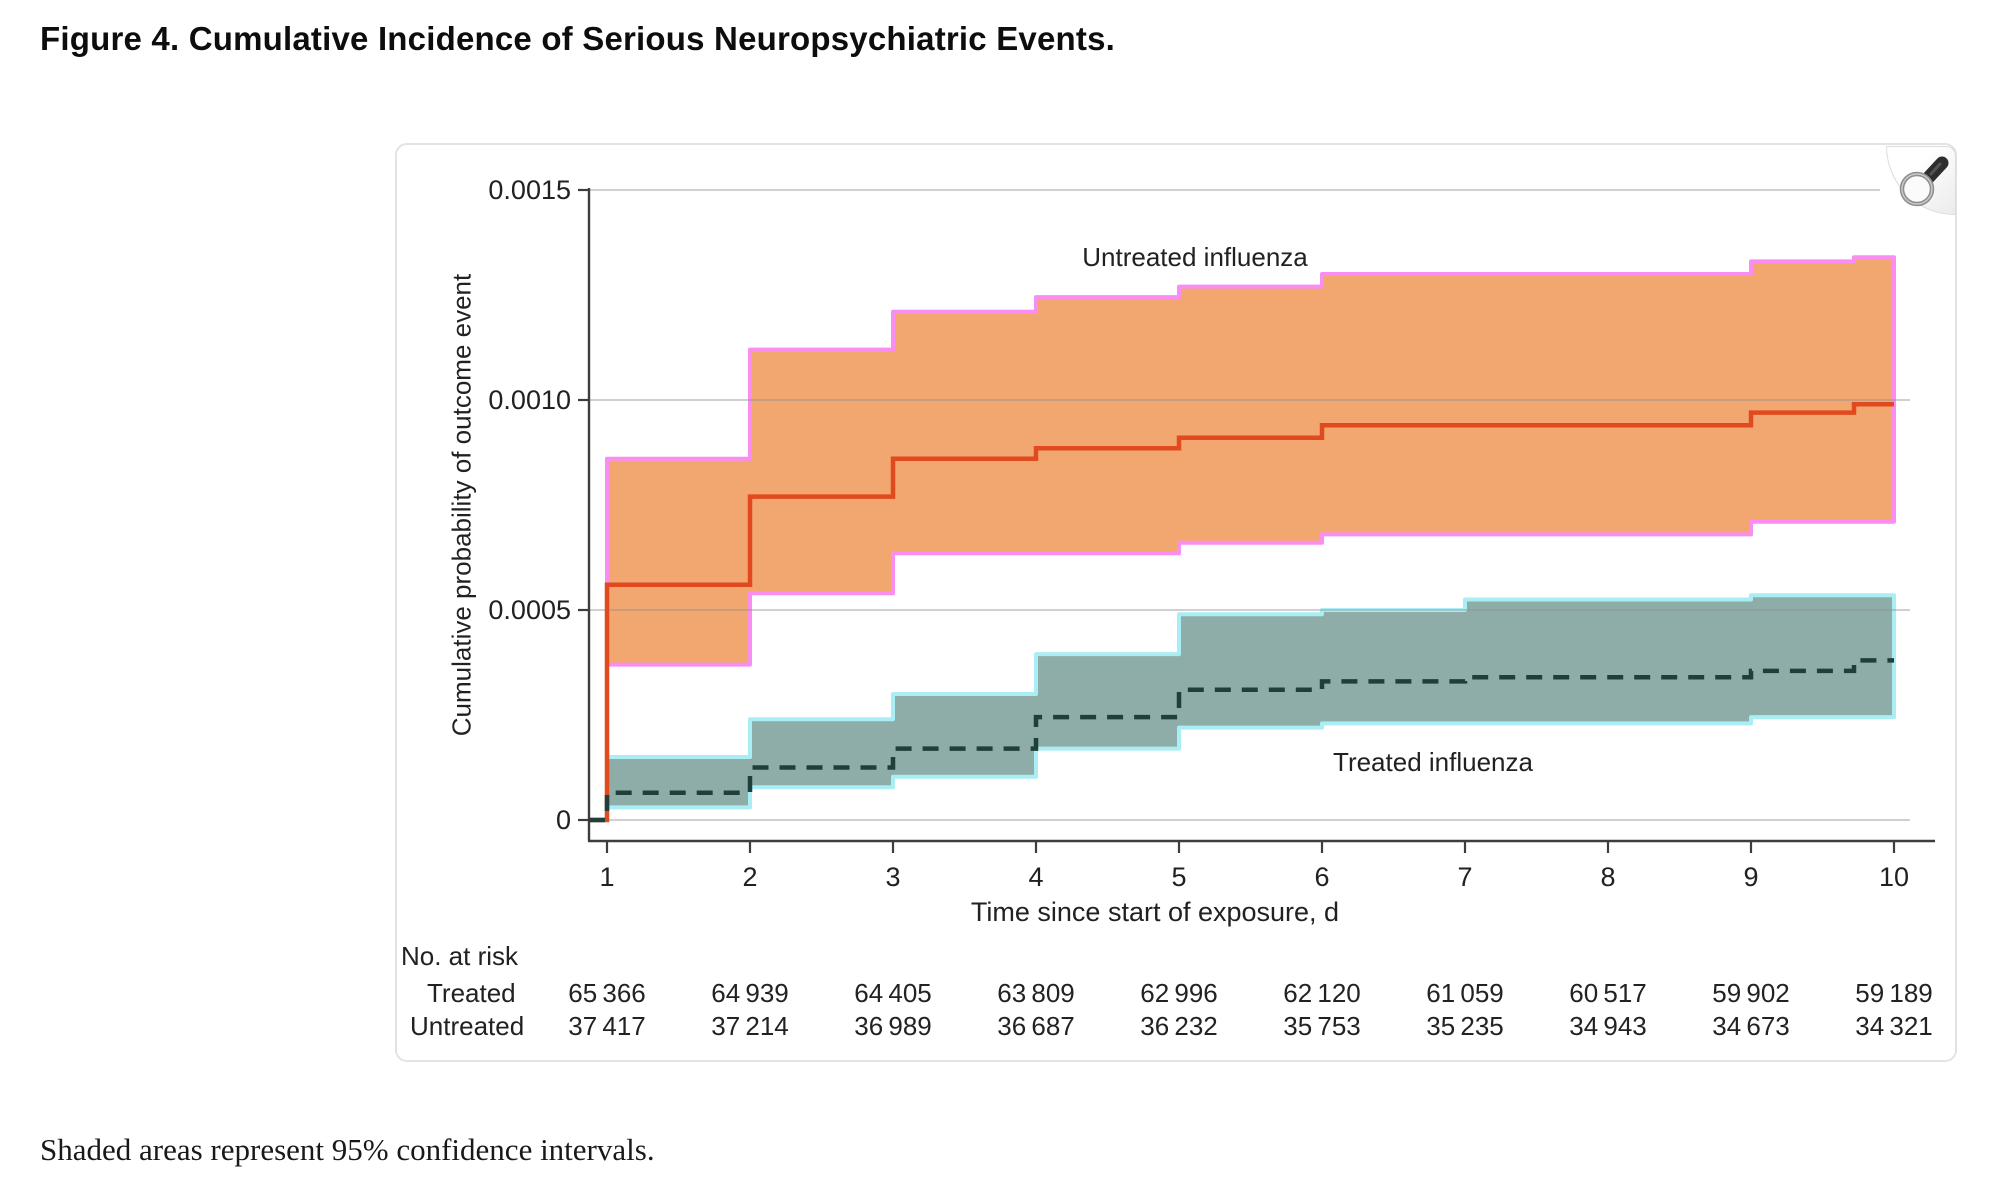  What do you see at coordinates (893, 1026) in the screenshot?
I see `risk-count: 36 989` at bounding box center [893, 1026].